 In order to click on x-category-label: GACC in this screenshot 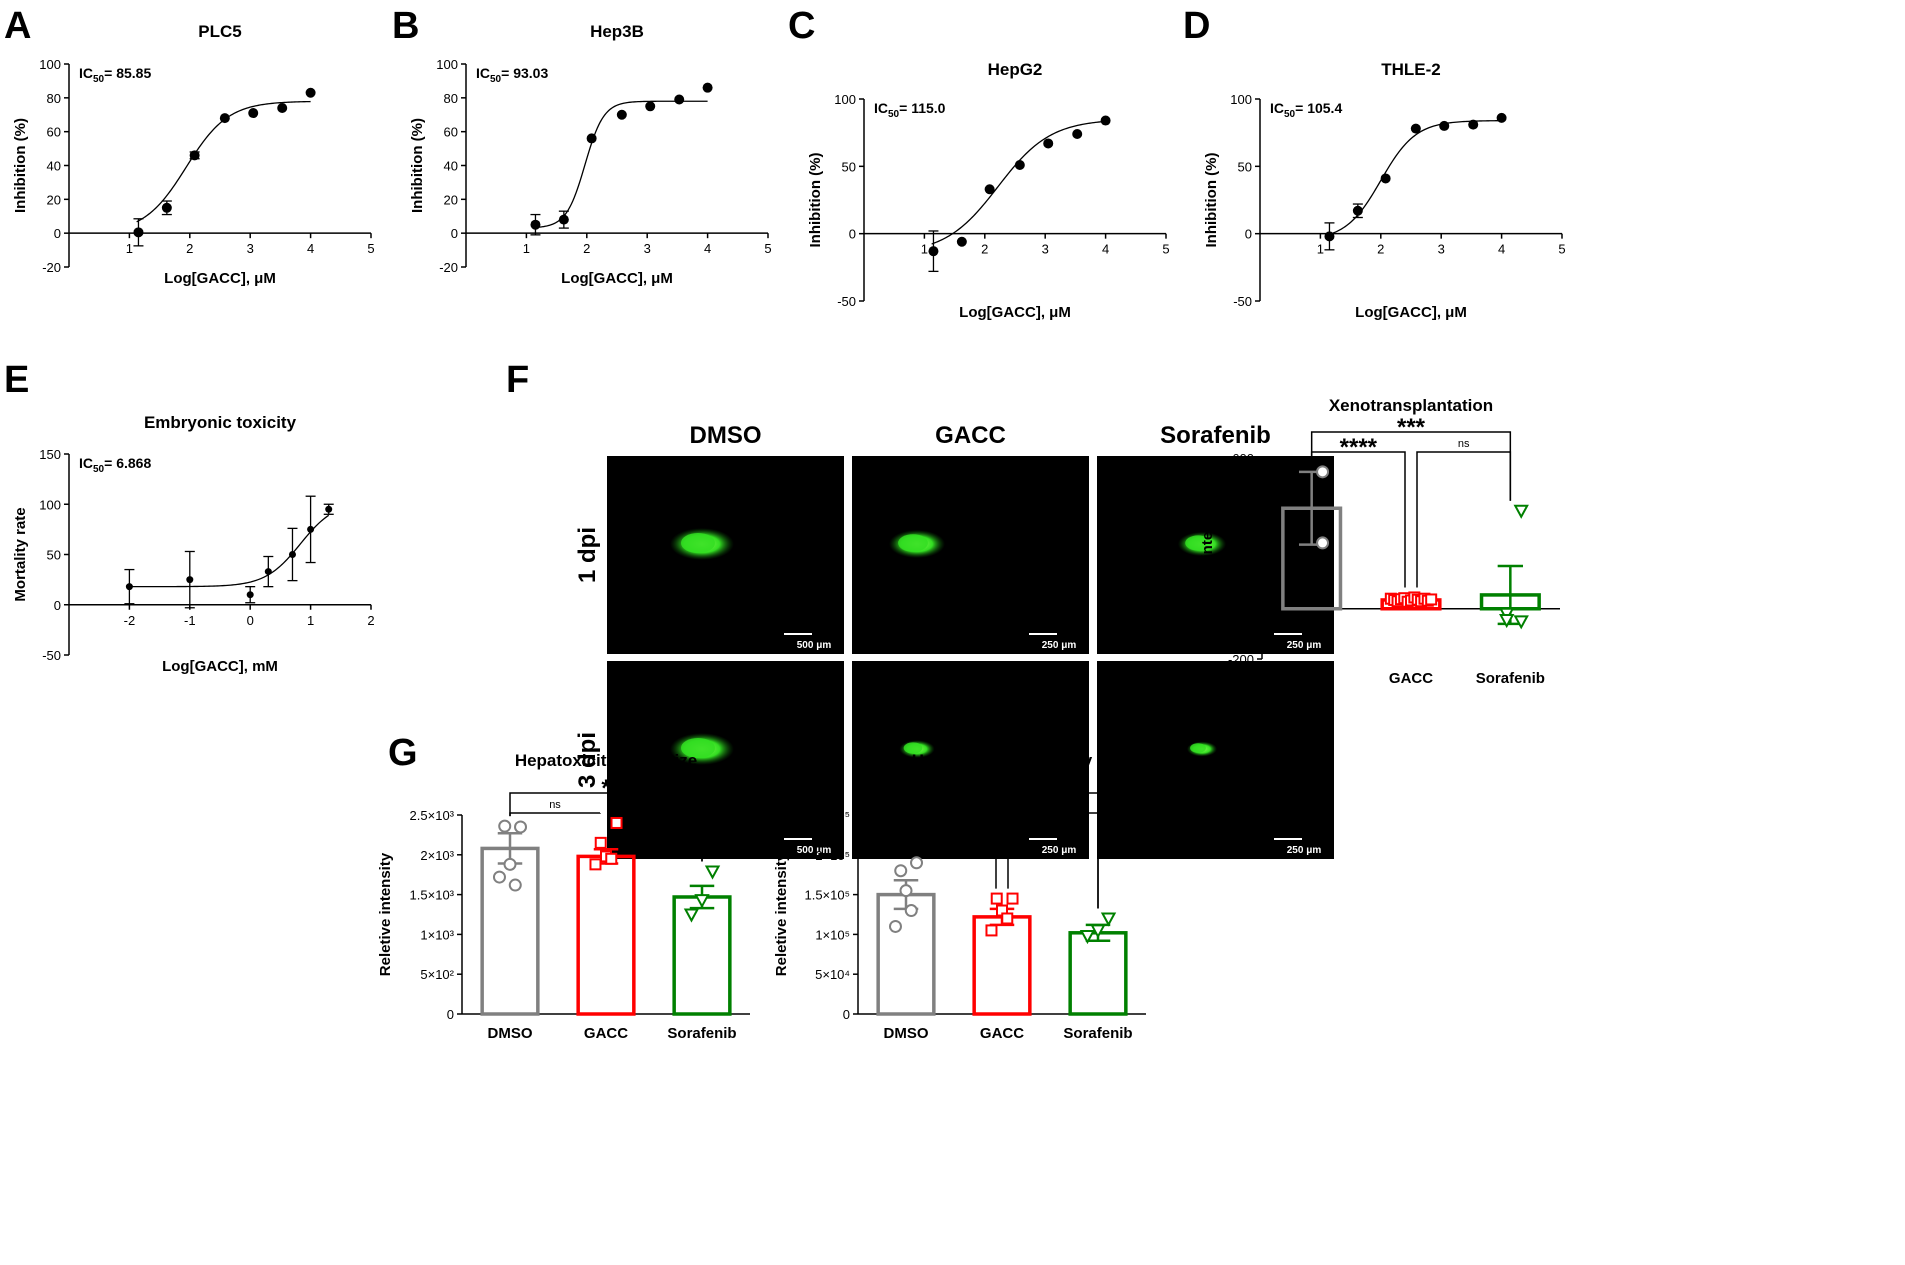, I will do `click(1411, 678)`.